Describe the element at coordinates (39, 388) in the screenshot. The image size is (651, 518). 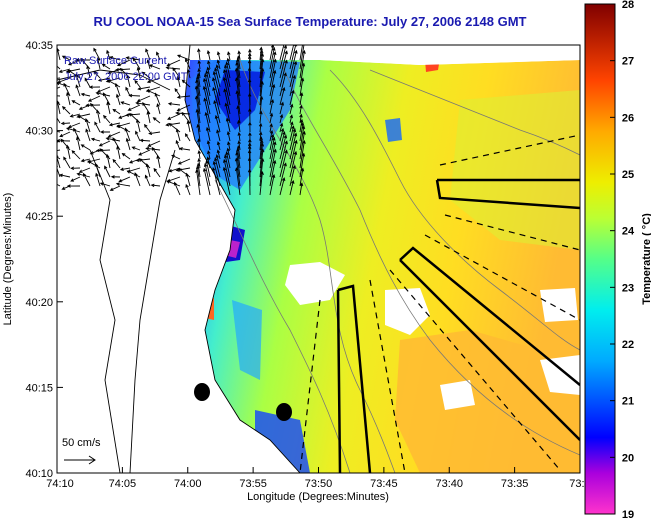
I see `y-tick-label: 40:15` at that location.